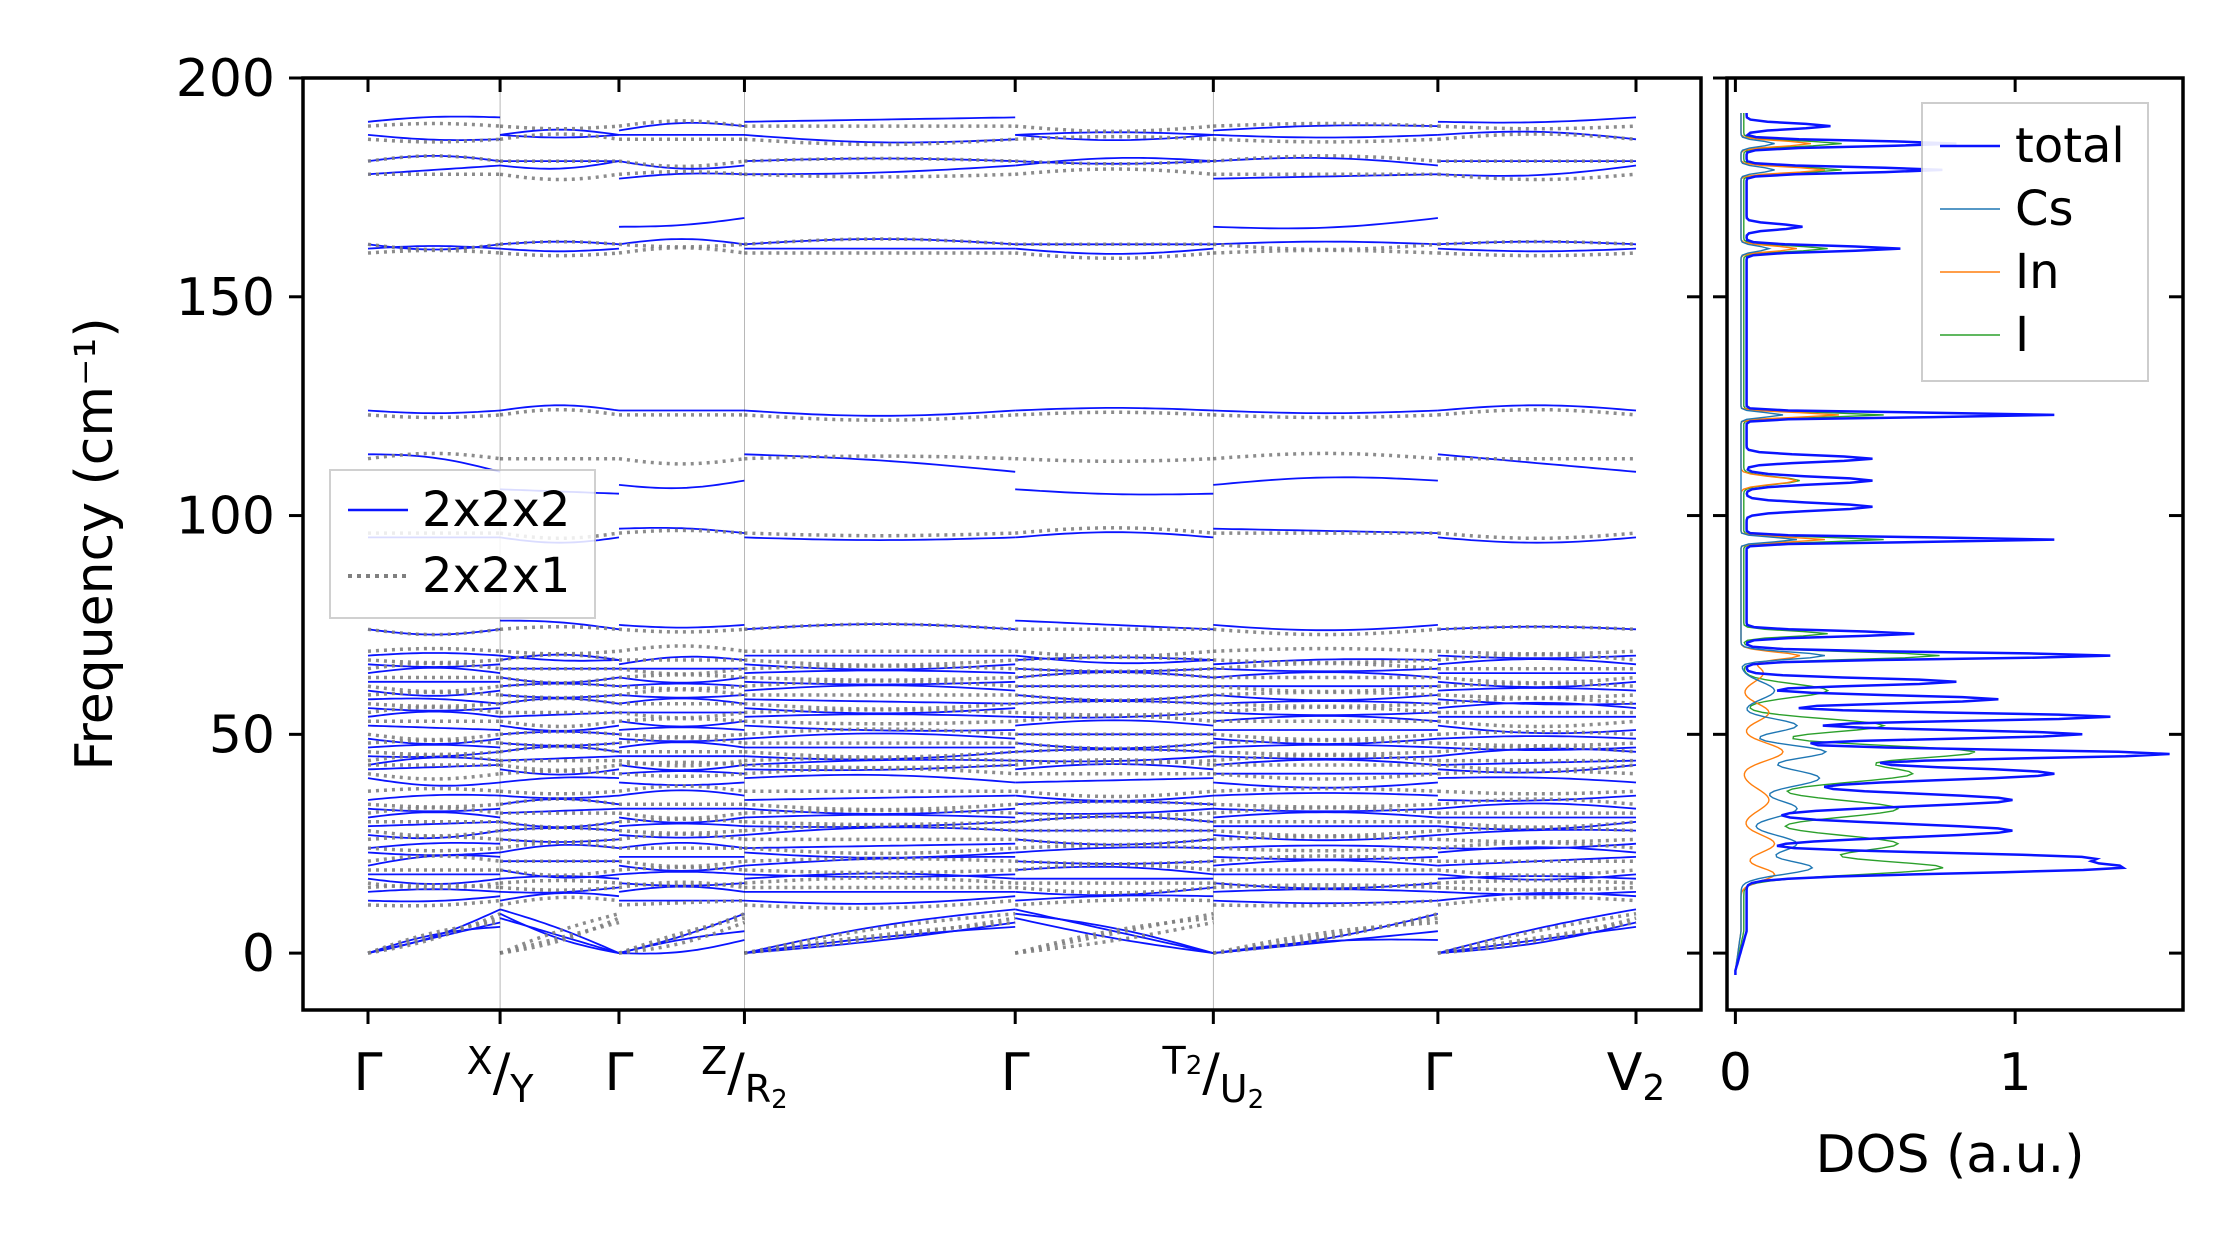 This screenshot has width=2222, height=1239. What do you see at coordinates (368, 1073) in the screenshot?
I see `kpath-label: Γ` at bounding box center [368, 1073].